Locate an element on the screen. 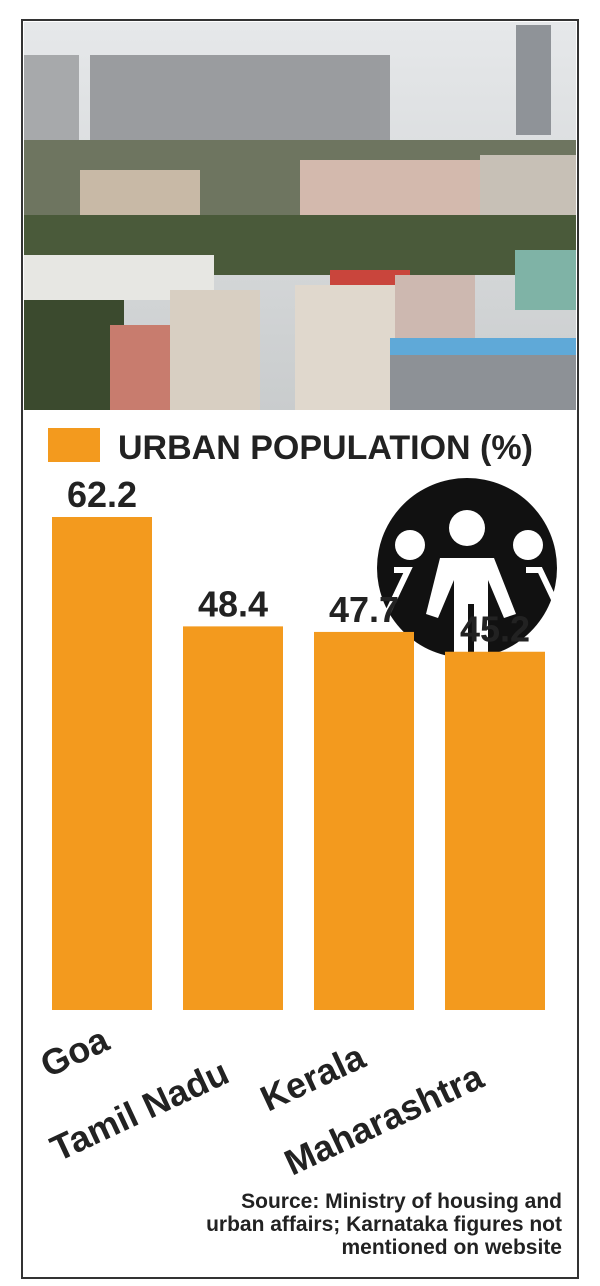 This screenshot has width=600, height=1286. data-label: 45.2 is located at coordinates (495, 629).